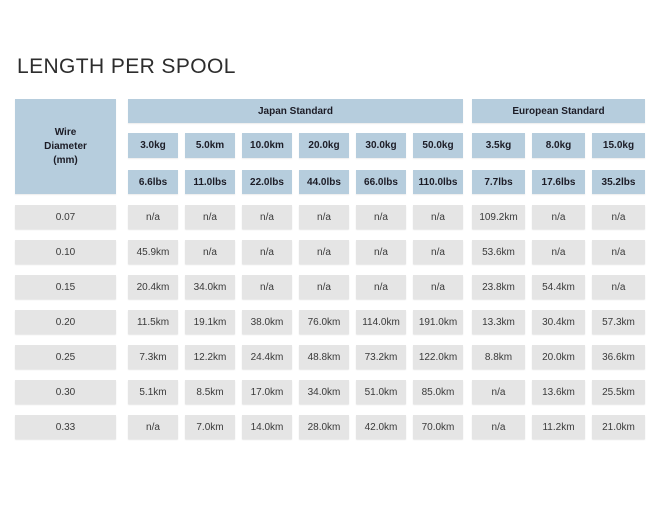  I want to click on lbs-header-cell: 44.0lbs, so click(324, 182).